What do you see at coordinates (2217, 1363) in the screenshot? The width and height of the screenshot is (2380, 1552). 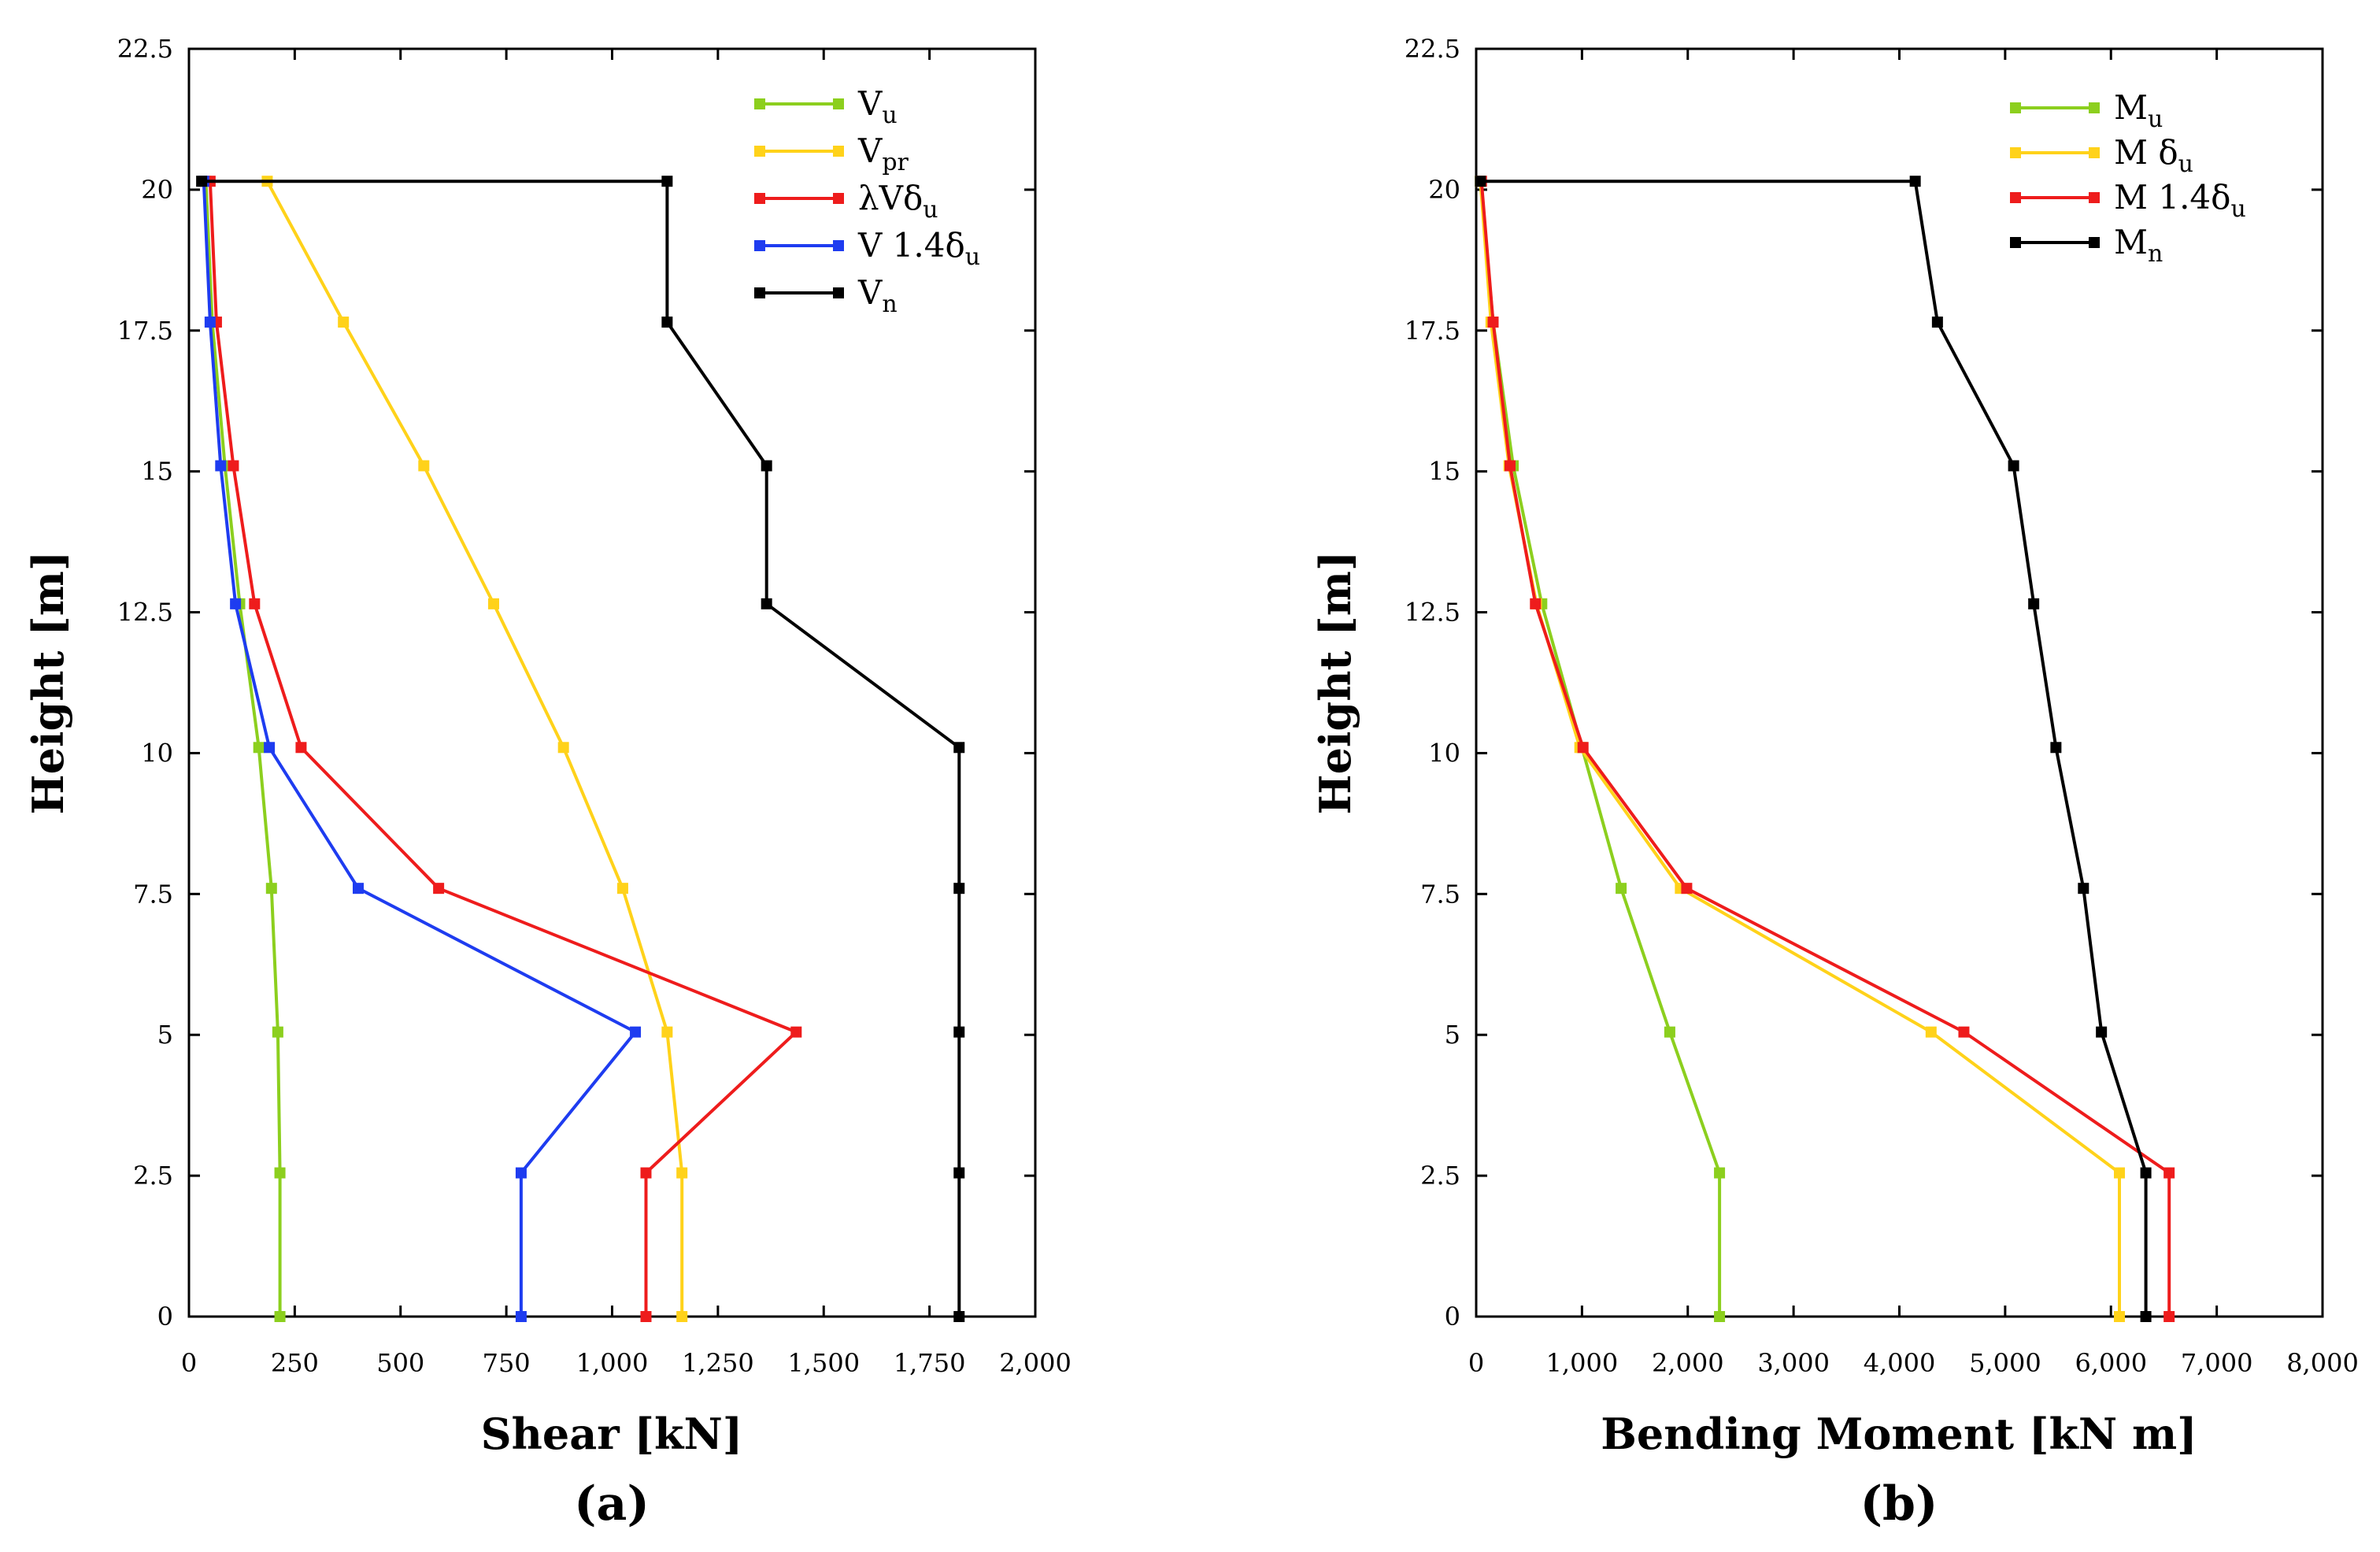 I see `x-tick-label: 7,000` at bounding box center [2217, 1363].